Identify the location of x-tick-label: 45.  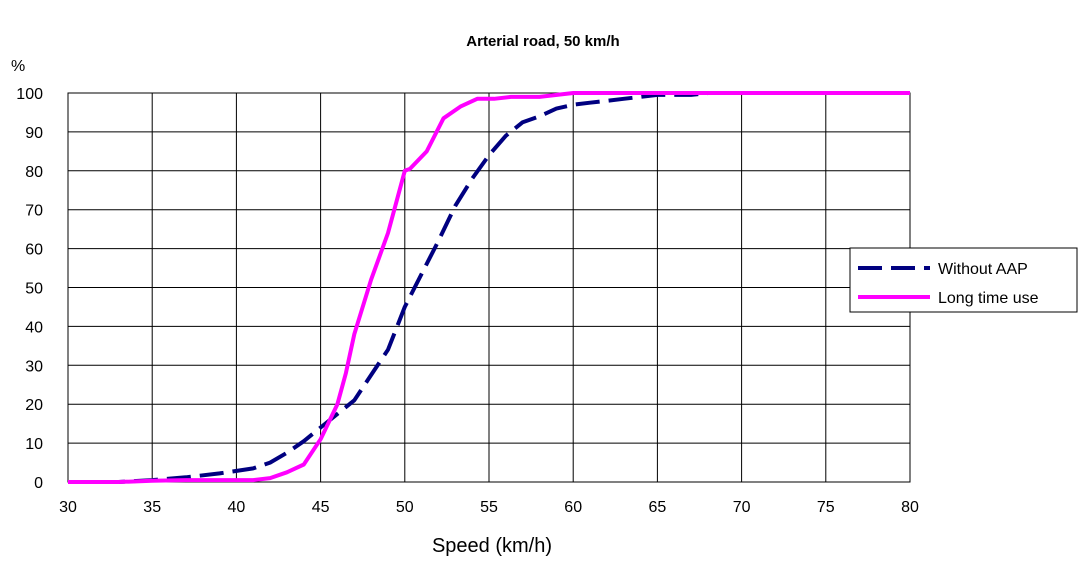
(321, 507).